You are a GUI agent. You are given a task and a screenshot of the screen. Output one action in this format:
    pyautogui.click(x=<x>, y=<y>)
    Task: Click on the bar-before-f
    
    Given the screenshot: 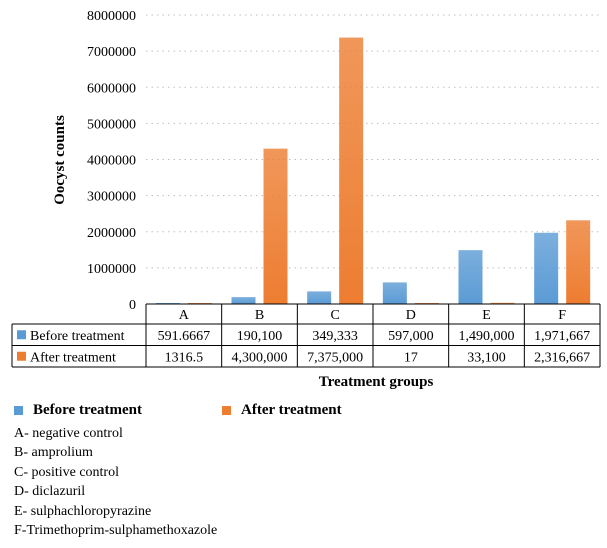 What is the action you would take?
    pyautogui.click(x=546, y=268)
    